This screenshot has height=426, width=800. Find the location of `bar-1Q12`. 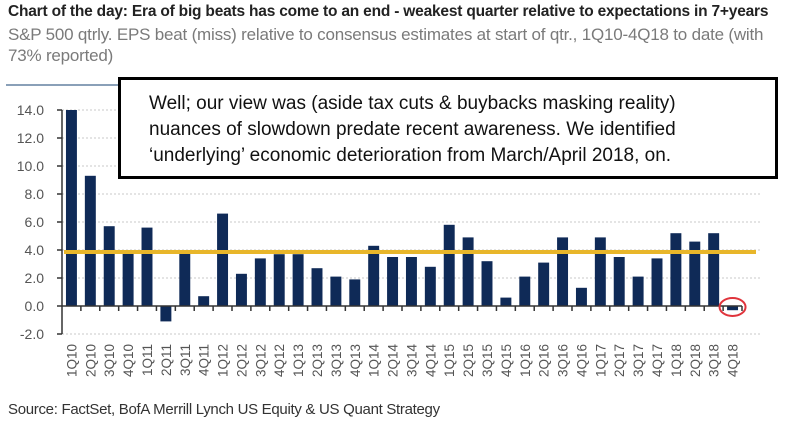

bar-1Q12 is located at coordinates (223, 259).